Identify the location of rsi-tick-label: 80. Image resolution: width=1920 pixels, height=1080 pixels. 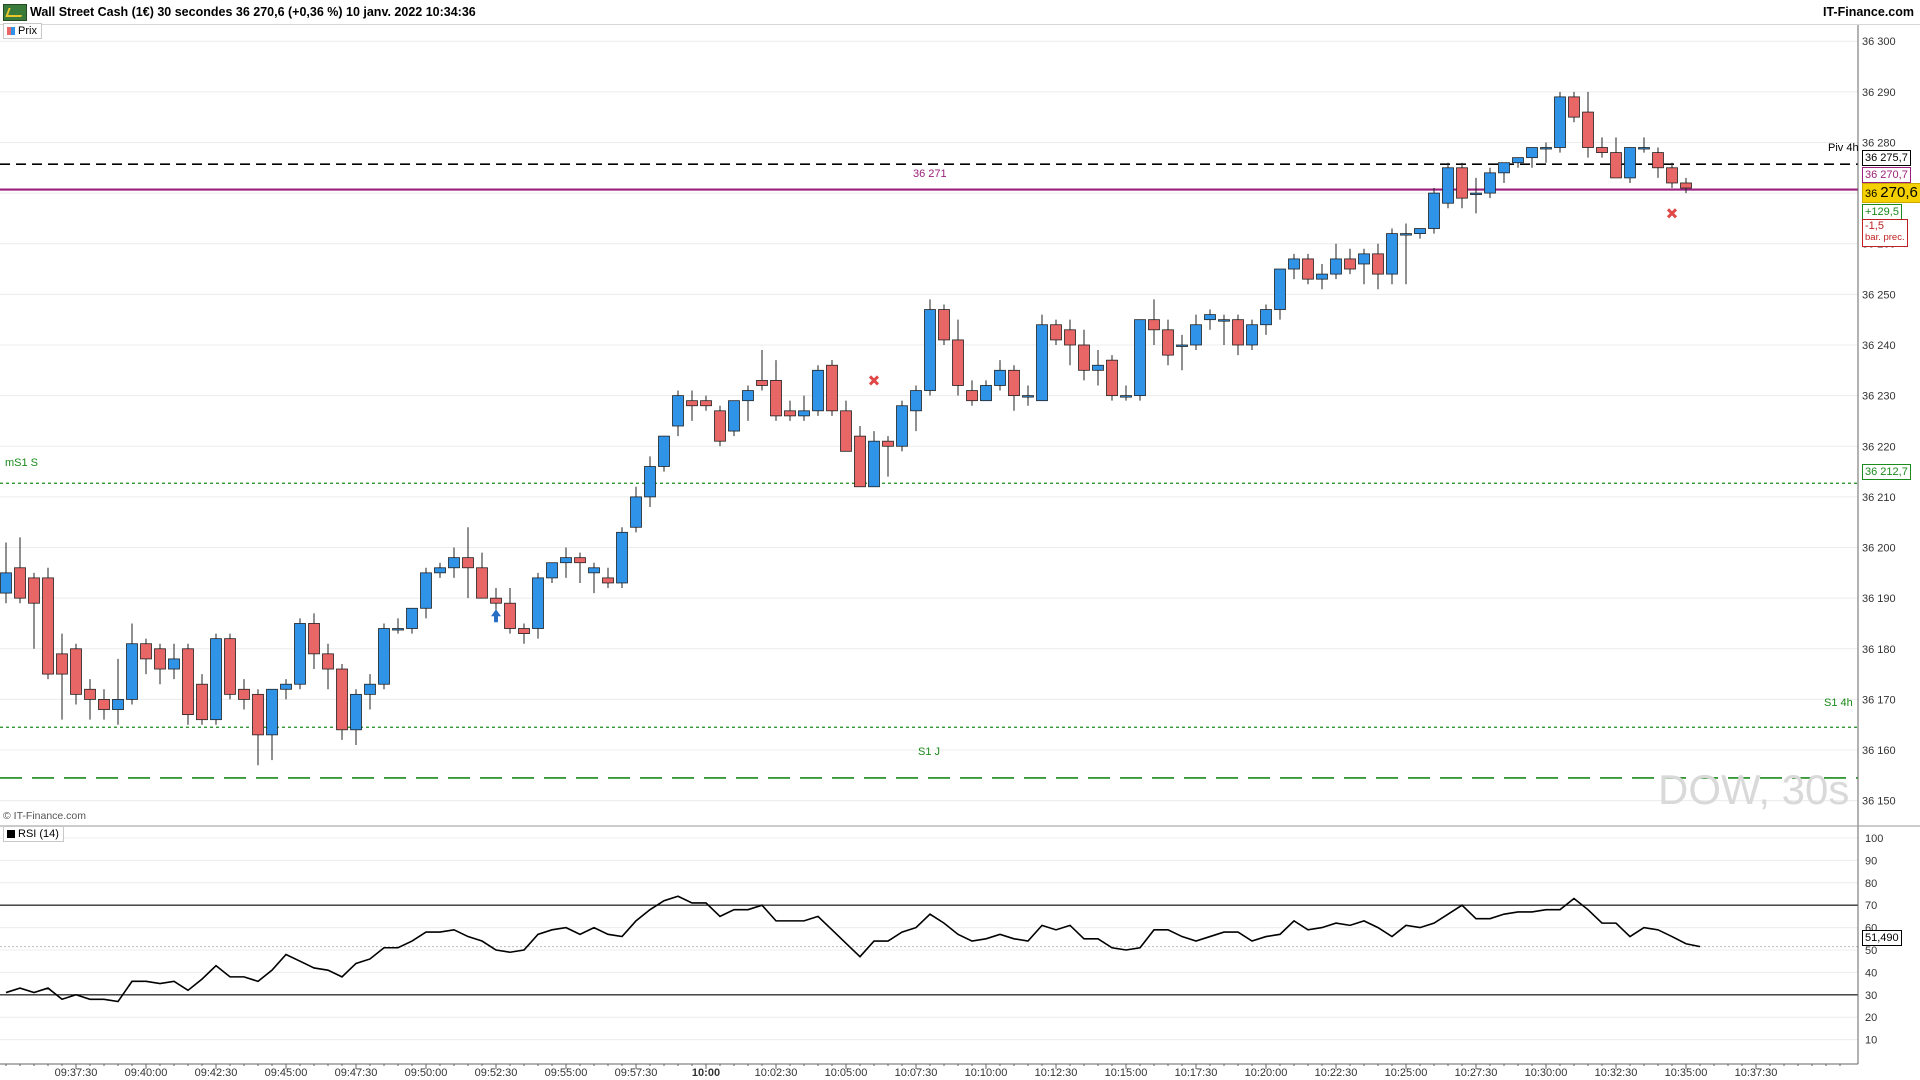
(1871, 884).